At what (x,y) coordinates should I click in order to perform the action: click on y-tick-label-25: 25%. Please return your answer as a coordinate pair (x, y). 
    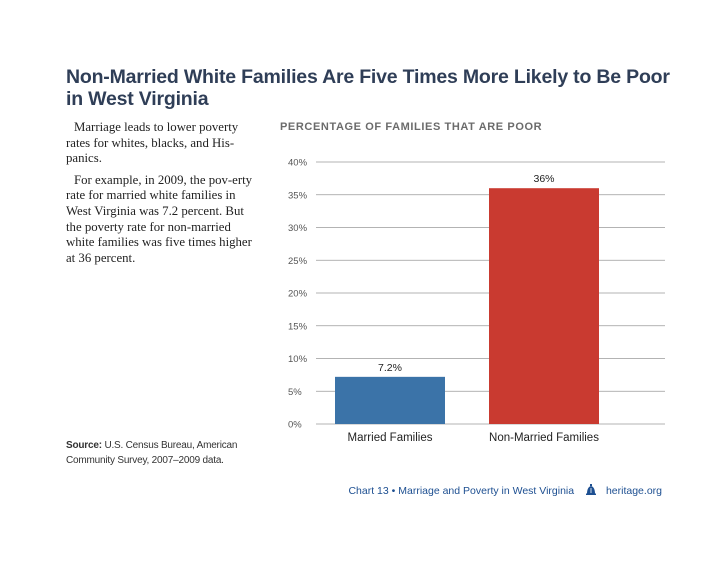
    Looking at the image, I should click on (298, 261).